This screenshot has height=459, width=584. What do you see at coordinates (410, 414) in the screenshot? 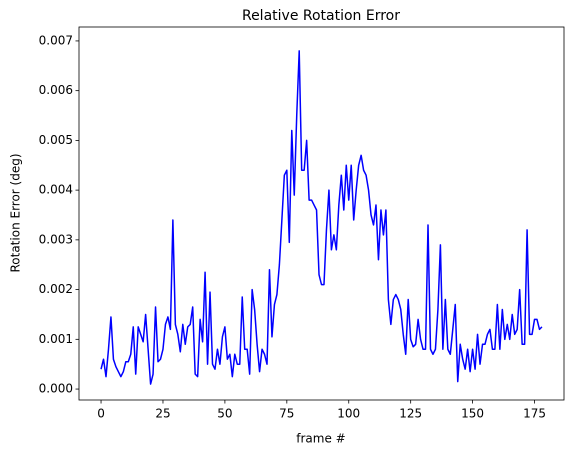
I see `x-tick-label: 125` at bounding box center [410, 414].